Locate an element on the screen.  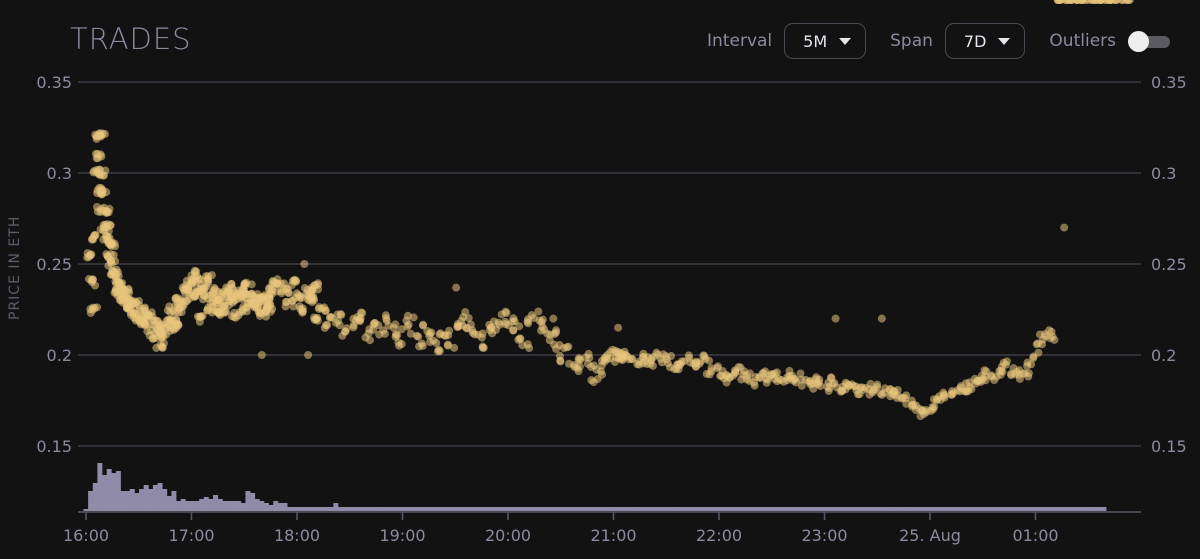
x-tick-label: 16:00 is located at coordinates (86, 535).